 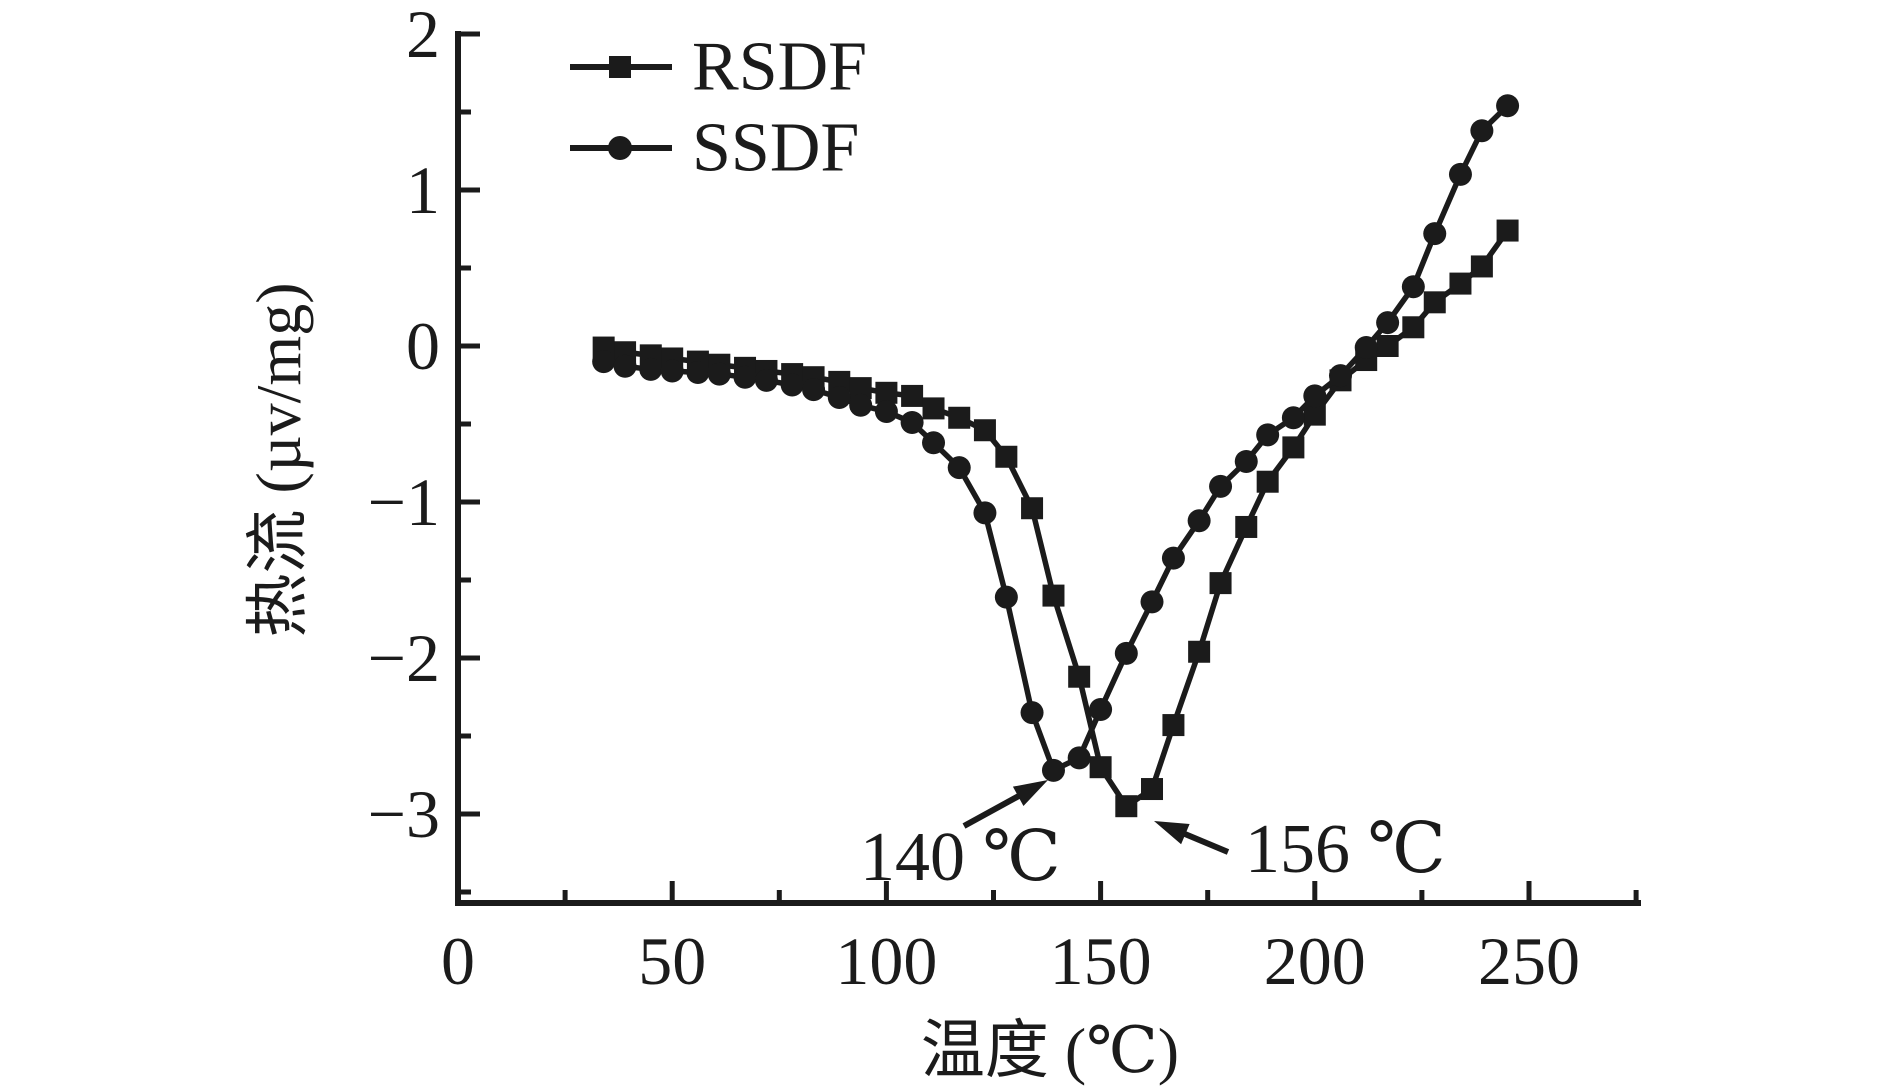 I want to click on annotation-140c-label: 140 ℃, so click(x=960, y=857).